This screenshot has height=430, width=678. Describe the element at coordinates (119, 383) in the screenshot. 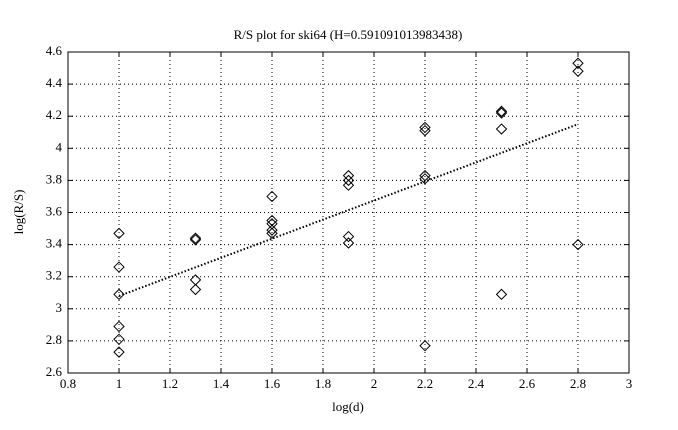

I see `x-tick-label: 1` at that location.